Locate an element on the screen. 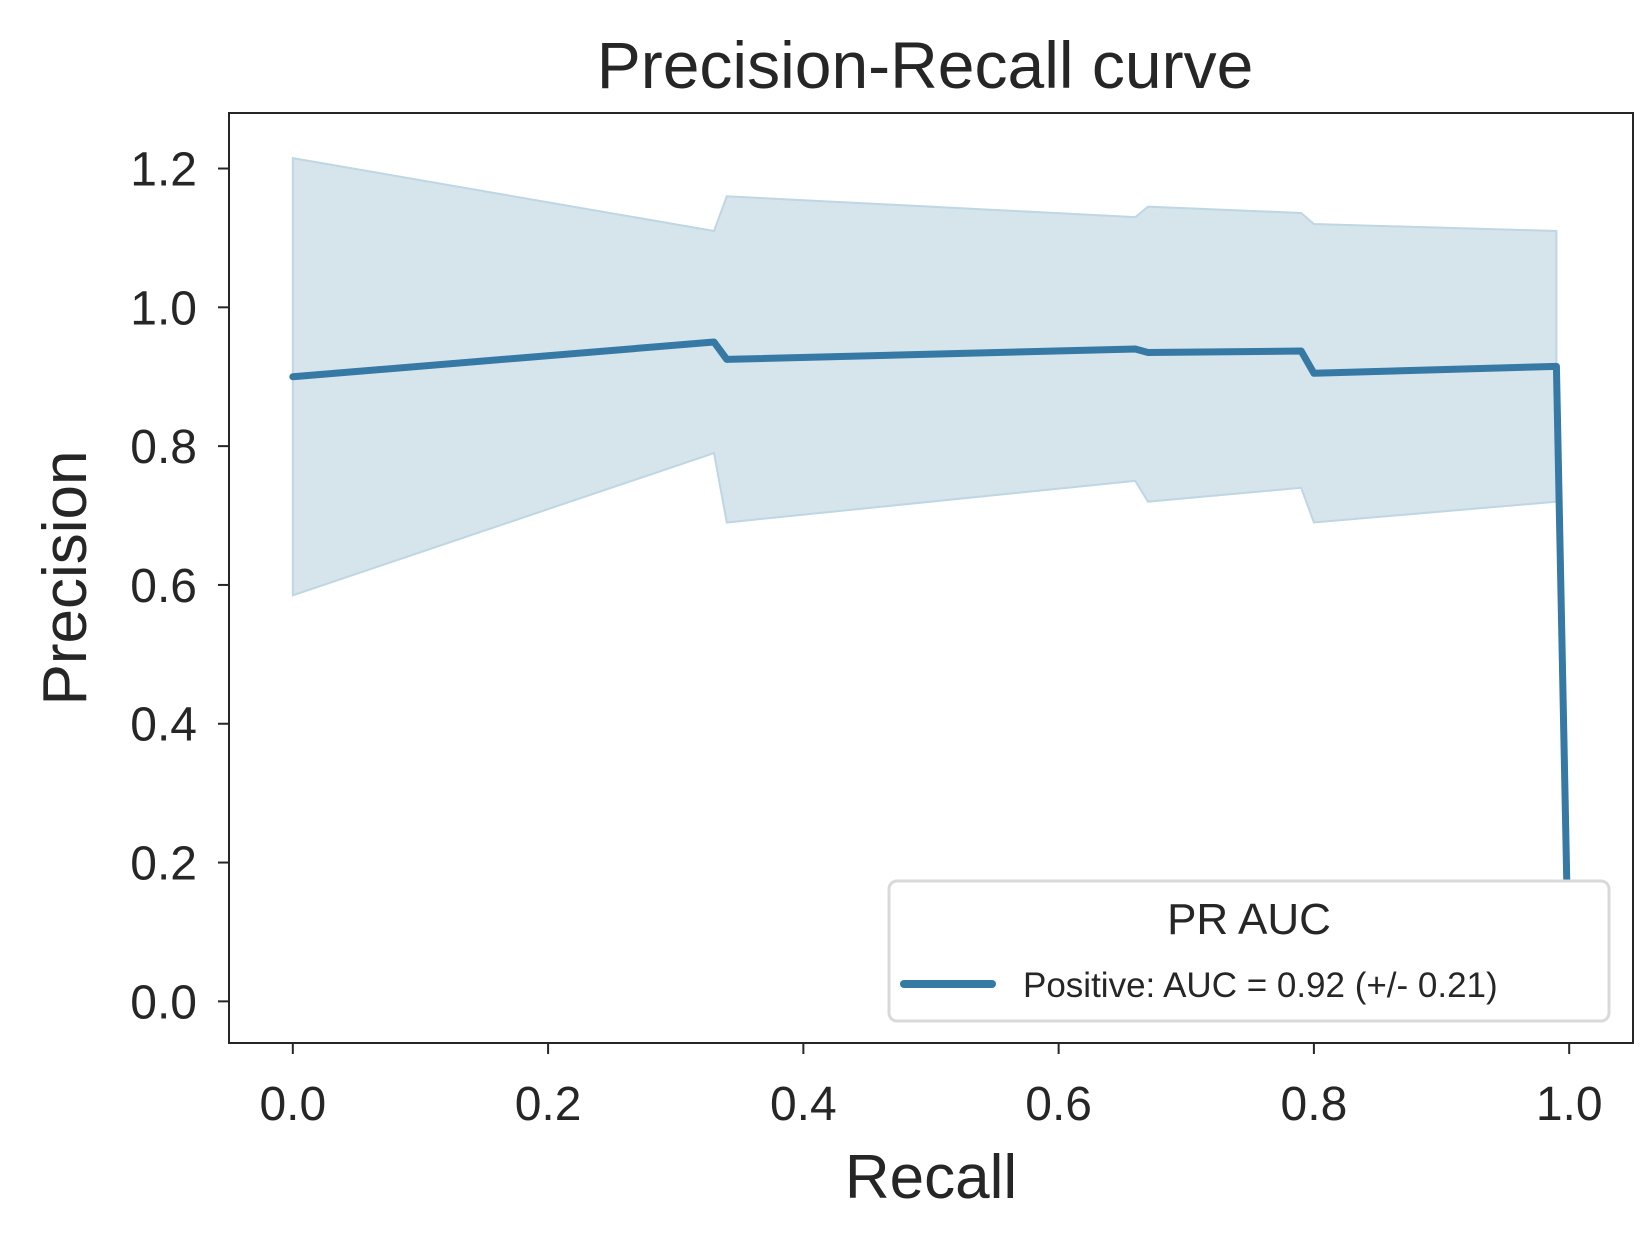  y-tick-label: 0.8 is located at coordinates (163, 447).